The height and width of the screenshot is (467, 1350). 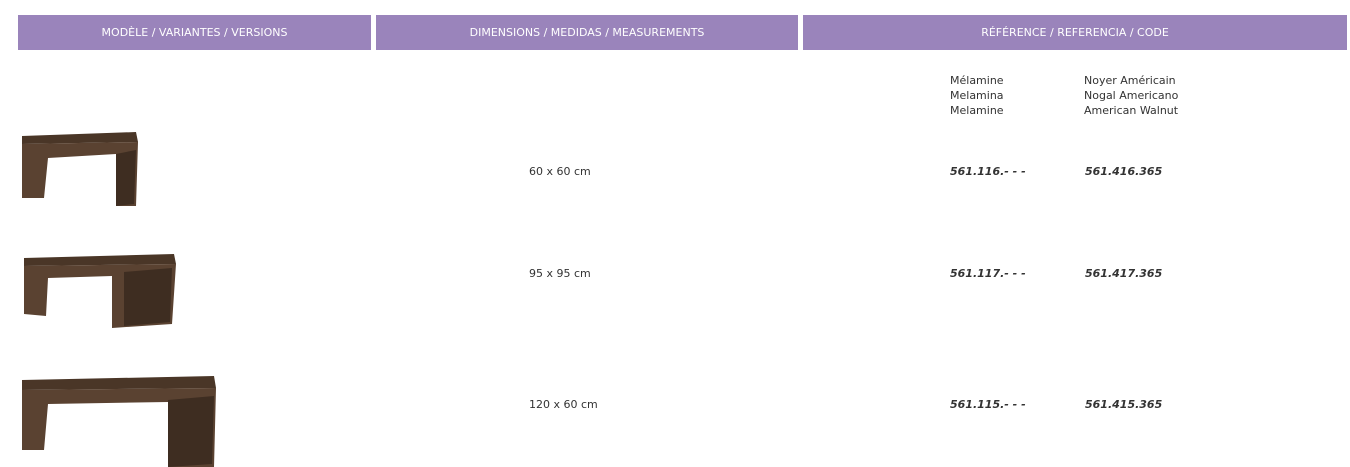 What do you see at coordinates (560, 273) in the screenshot?
I see `dimensions: 95 x 95 cm` at bounding box center [560, 273].